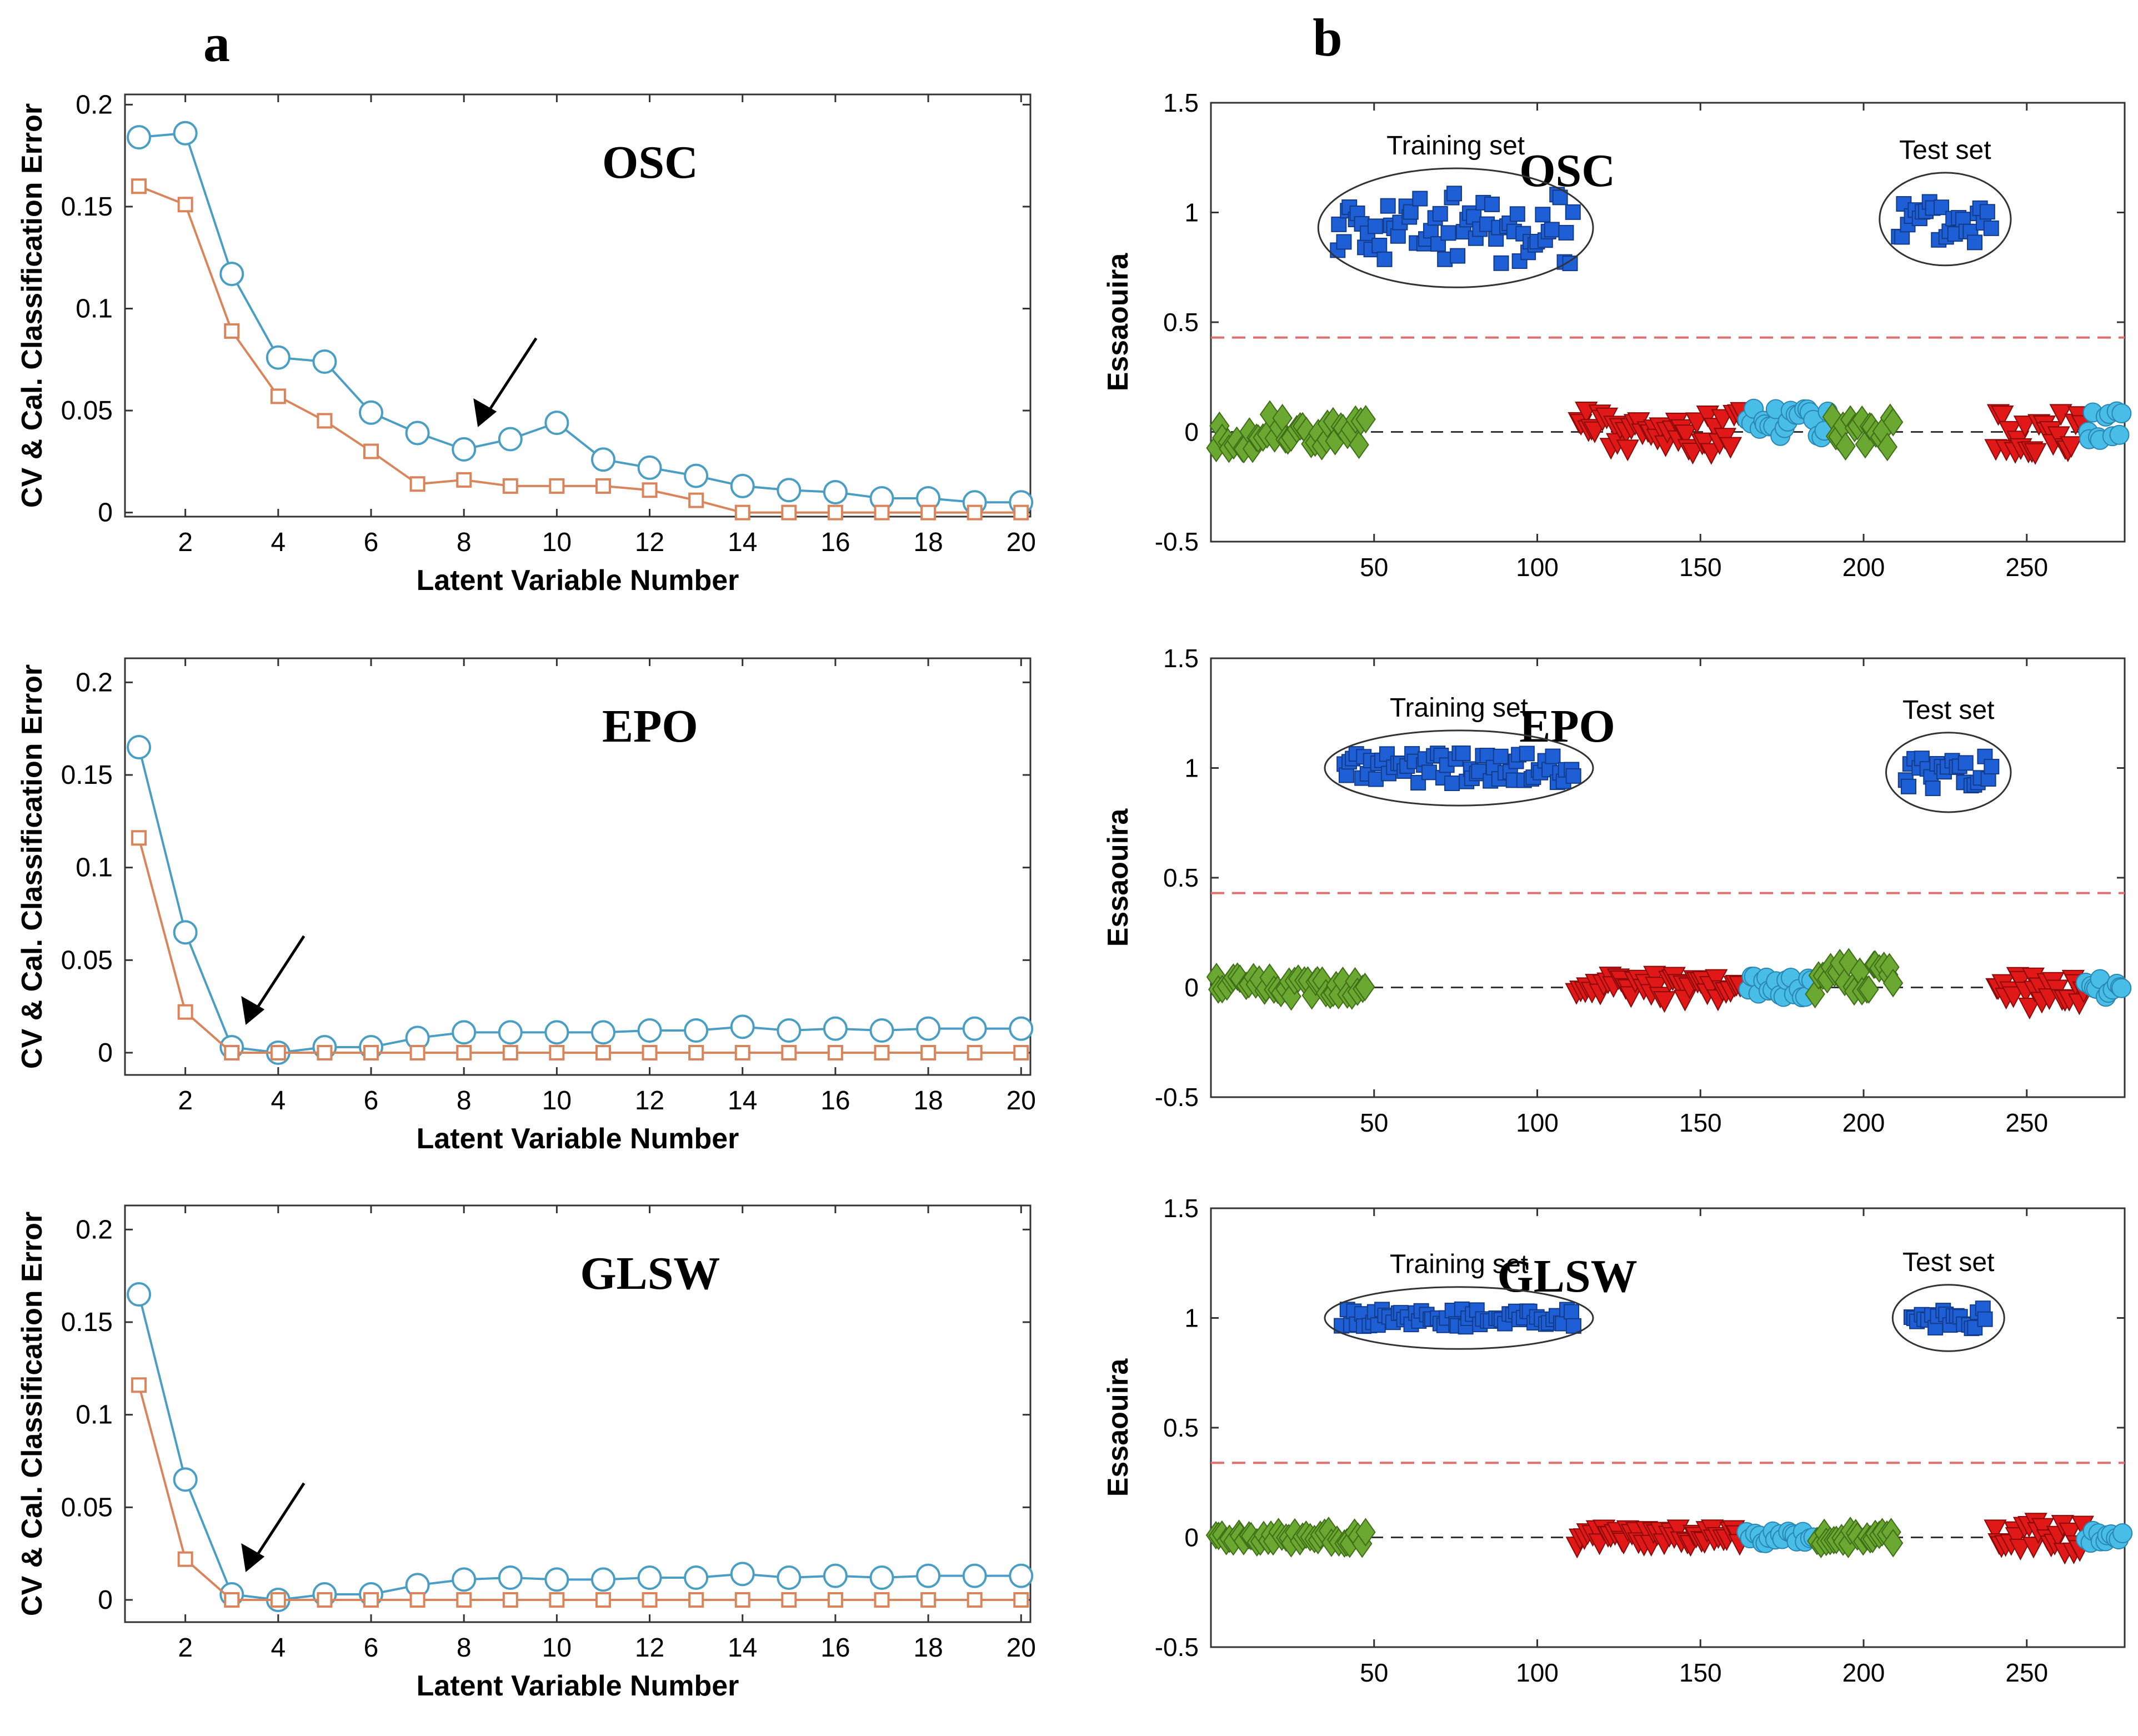  I want to click on training-ellipse, so click(1459, 768).